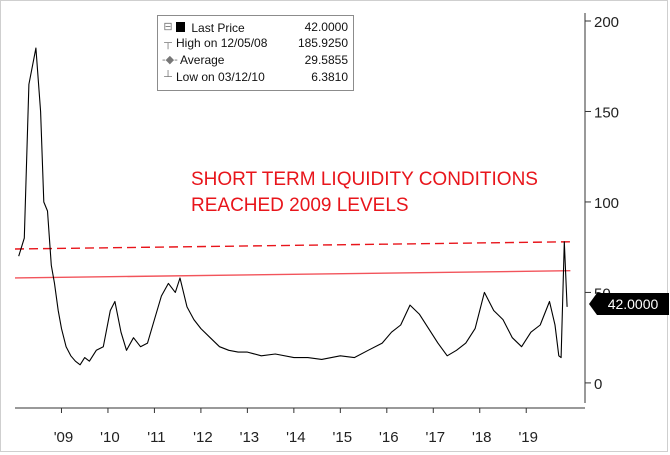 The width and height of the screenshot is (670, 455). I want to click on x-tick-label: '15, so click(343, 437).